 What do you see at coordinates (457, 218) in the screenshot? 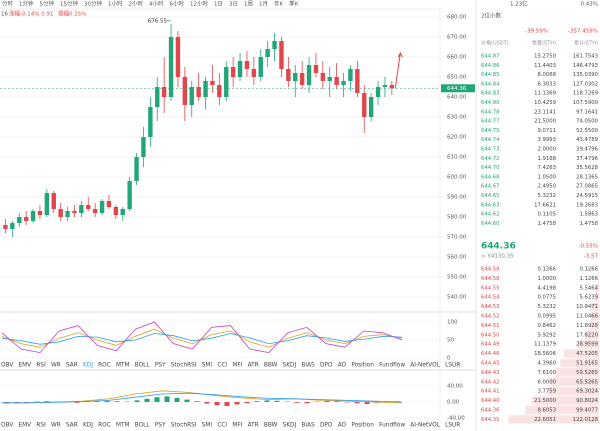
I see `y-tick-label: 580.00` at bounding box center [457, 218].